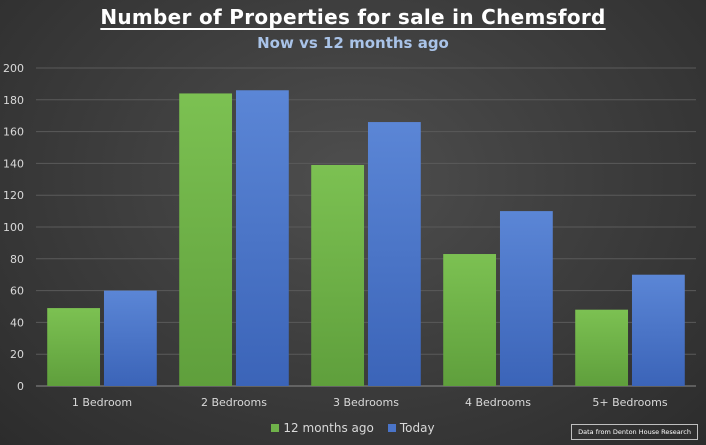 Image resolution: width=706 pixels, height=445 pixels. What do you see at coordinates (20, 386) in the screenshot?
I see `y-tick-label: 0` at bounding box center [20, 386].